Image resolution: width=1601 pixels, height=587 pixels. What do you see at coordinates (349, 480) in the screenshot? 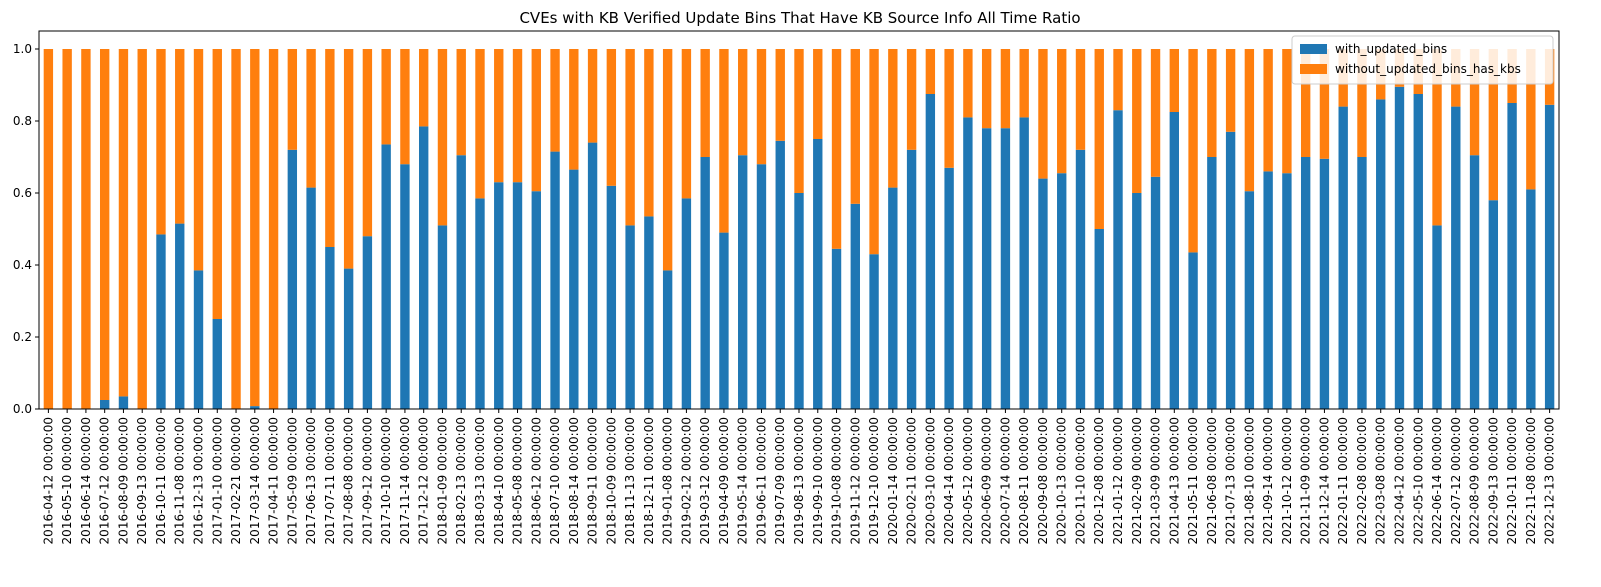
I see `x-tick-label: 2017-08-08 00:00:00` at bounding box center [349, 480].